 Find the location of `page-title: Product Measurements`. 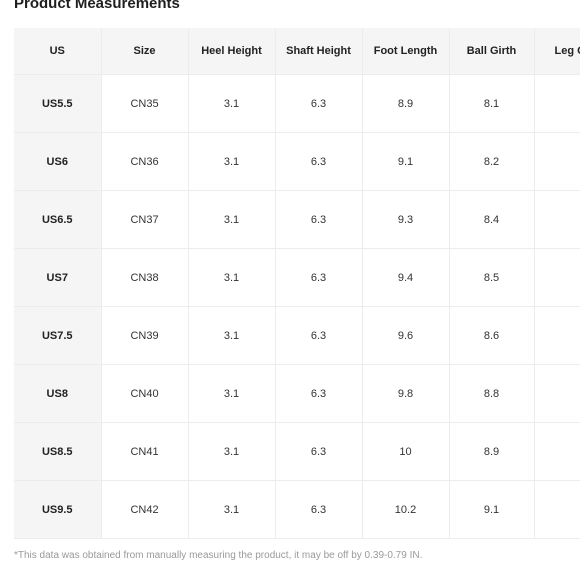

page-title: Product Measurements is located at coordinates (97, 6).